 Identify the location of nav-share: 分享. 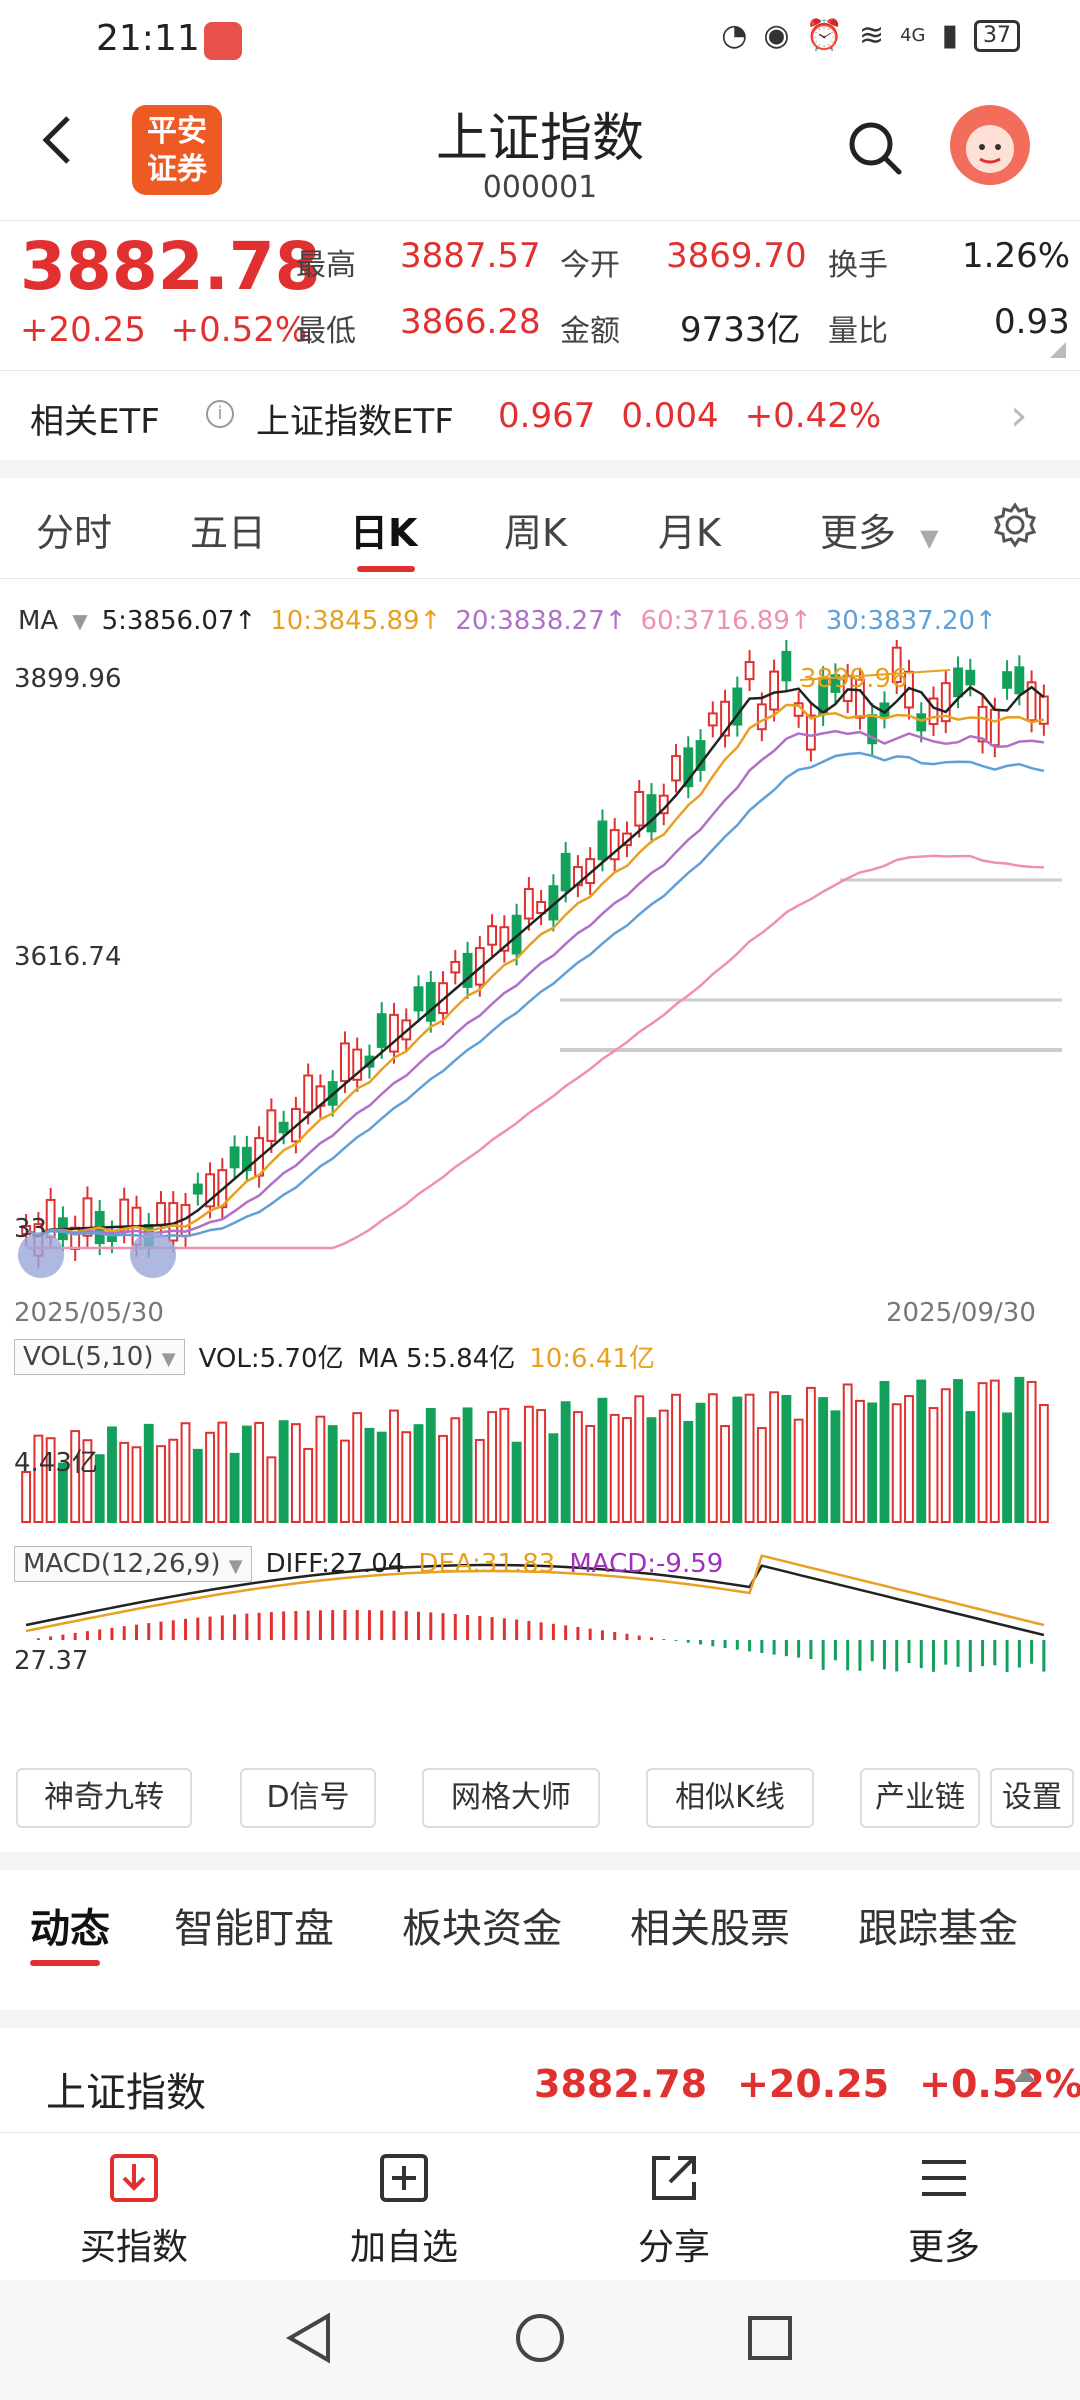
(674, 2210).